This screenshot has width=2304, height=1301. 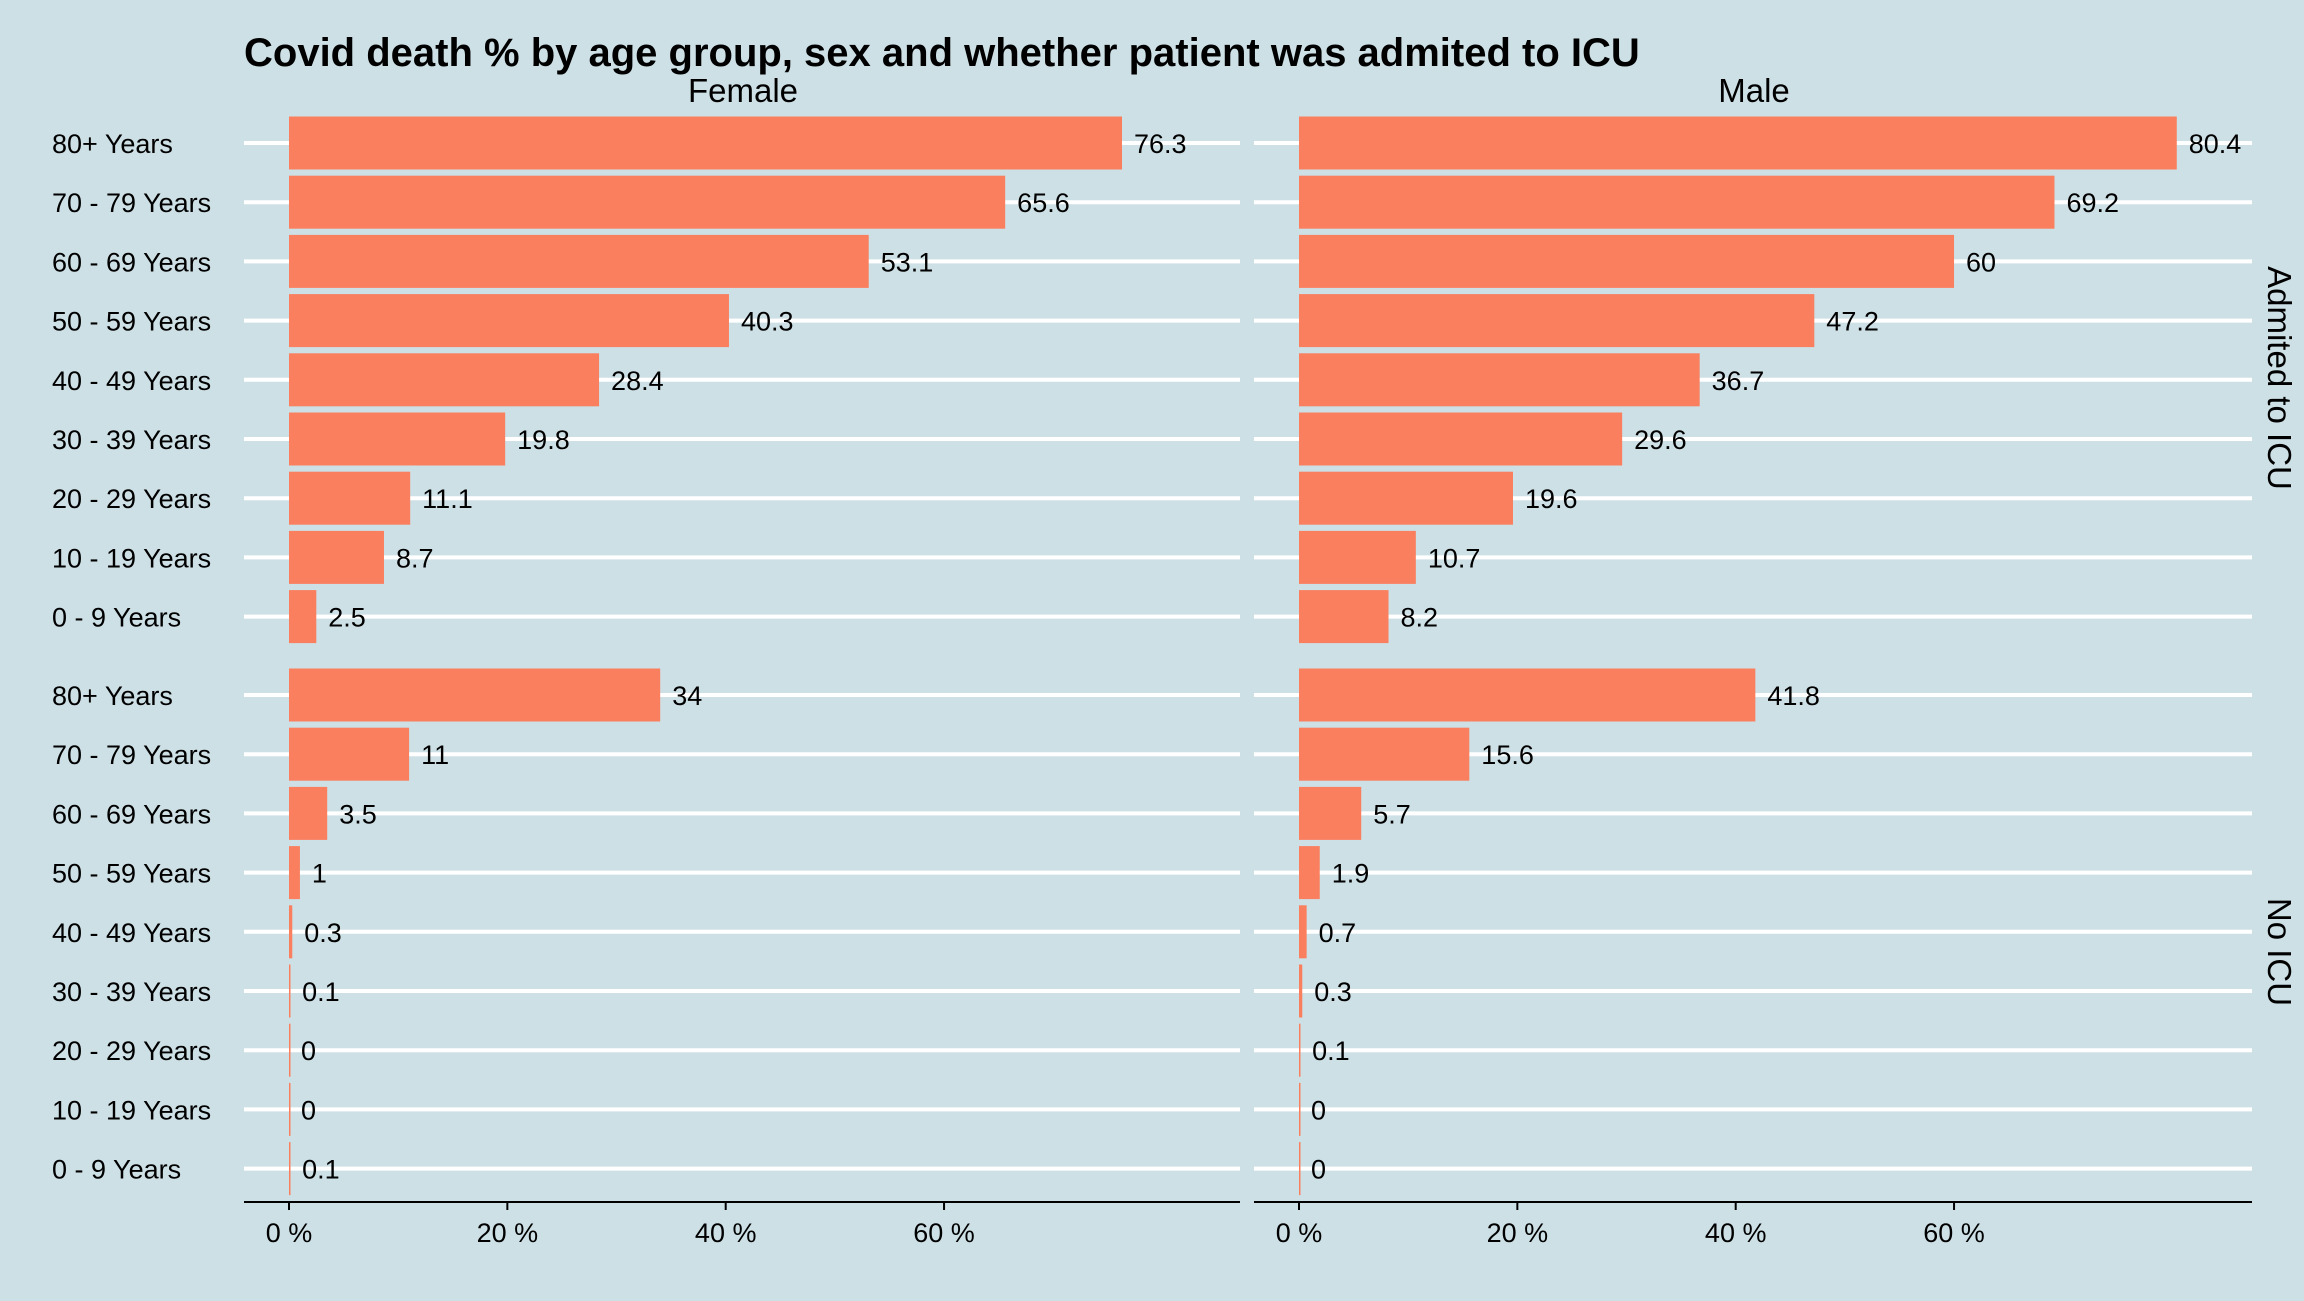 I want to click on data-label: 47.2, so click(x=1852, y=322).